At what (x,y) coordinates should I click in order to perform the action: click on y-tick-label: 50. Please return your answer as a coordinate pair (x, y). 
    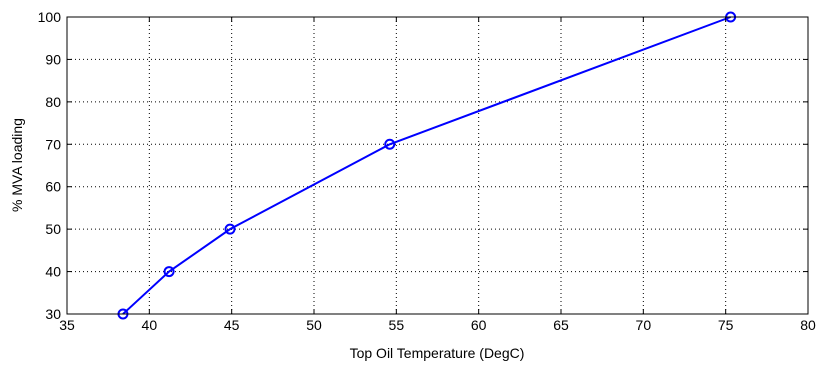
    Looking at the image, I should click on (53, 229).